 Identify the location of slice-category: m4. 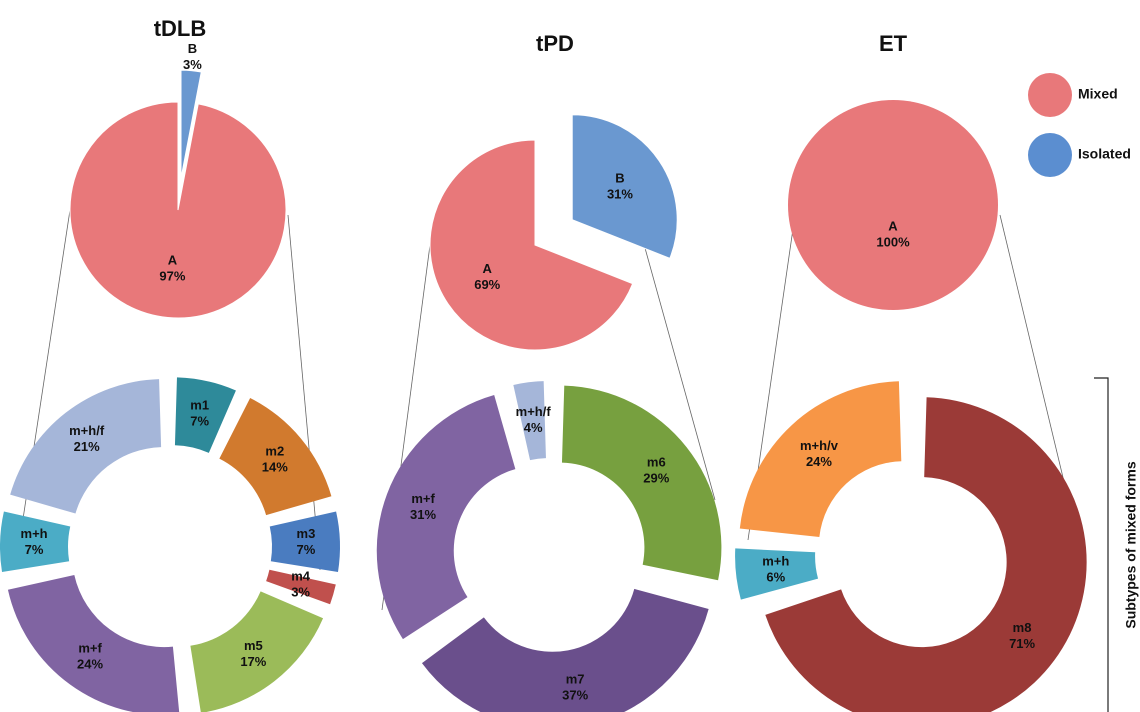
(301, 575).